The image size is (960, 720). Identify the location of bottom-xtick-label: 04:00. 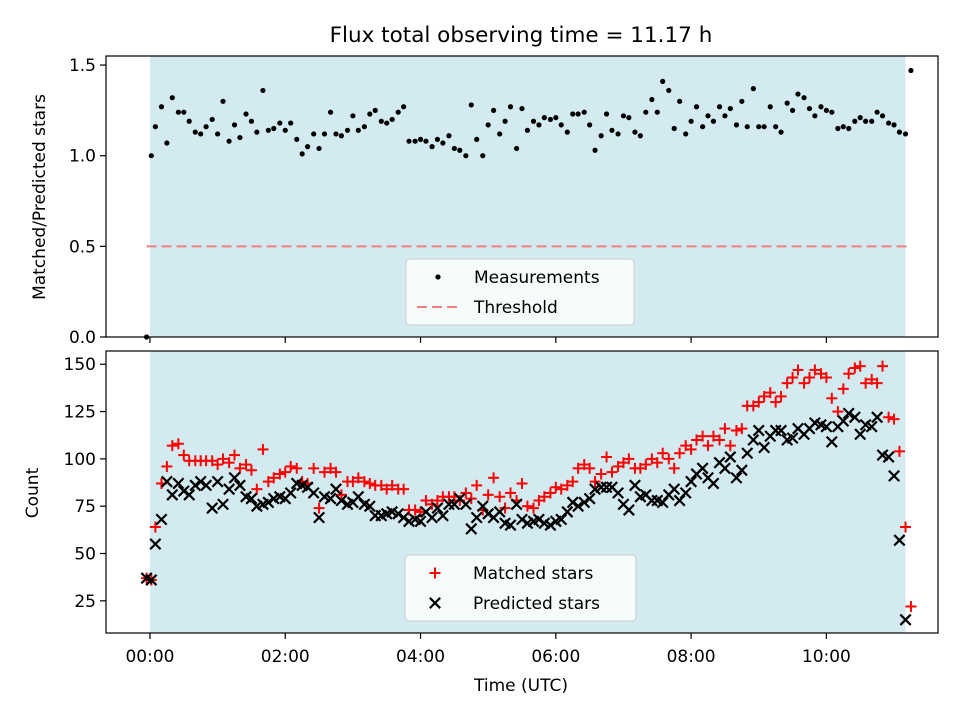
(420, 657).